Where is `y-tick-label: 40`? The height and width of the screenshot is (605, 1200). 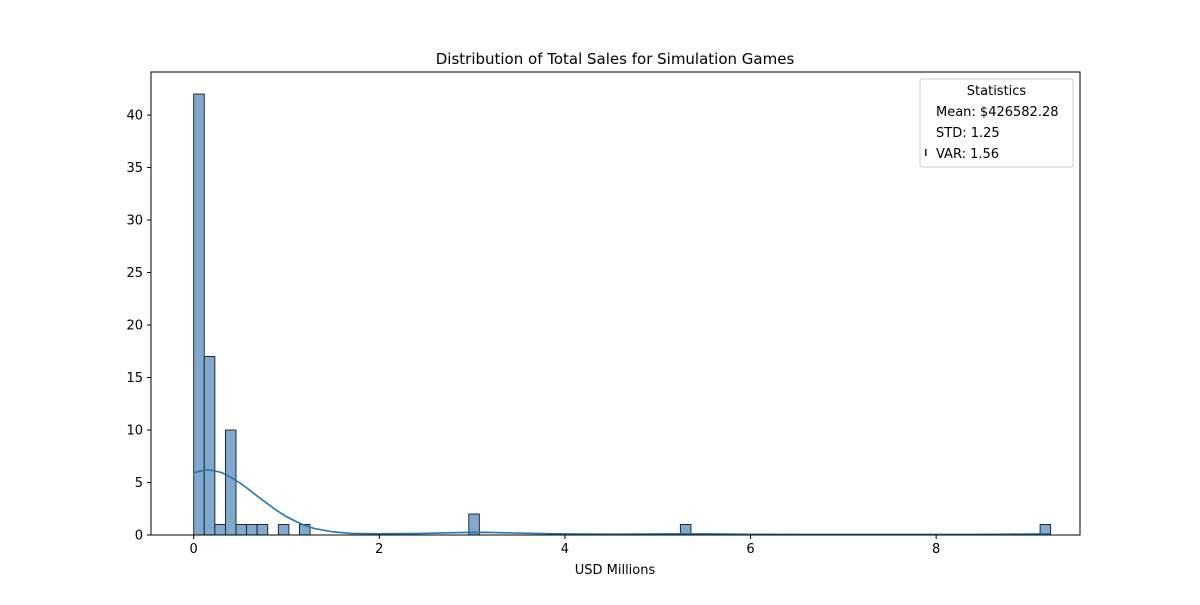 y-tick-label: 40 is located at coordinates (134, 116).